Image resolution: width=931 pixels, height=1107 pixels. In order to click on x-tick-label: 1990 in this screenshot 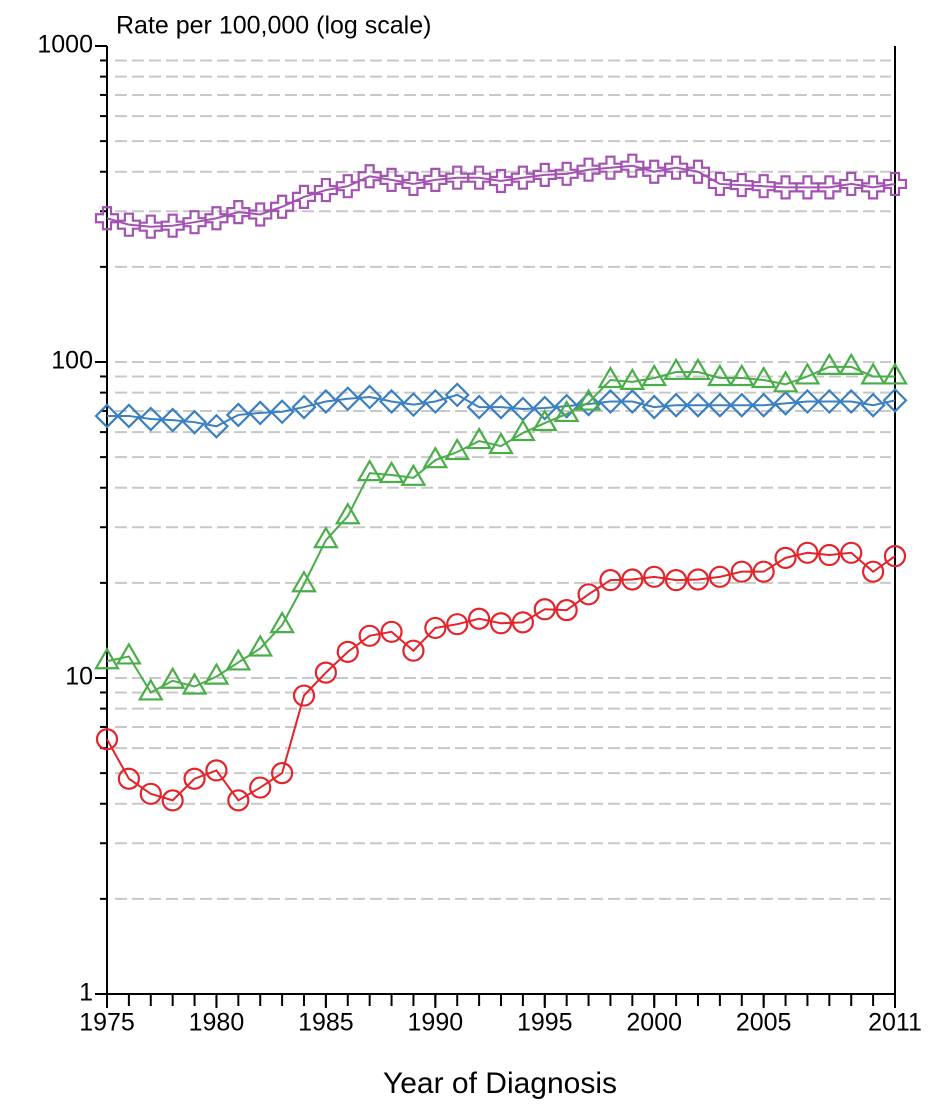, I will do `click(436, 1023)`.